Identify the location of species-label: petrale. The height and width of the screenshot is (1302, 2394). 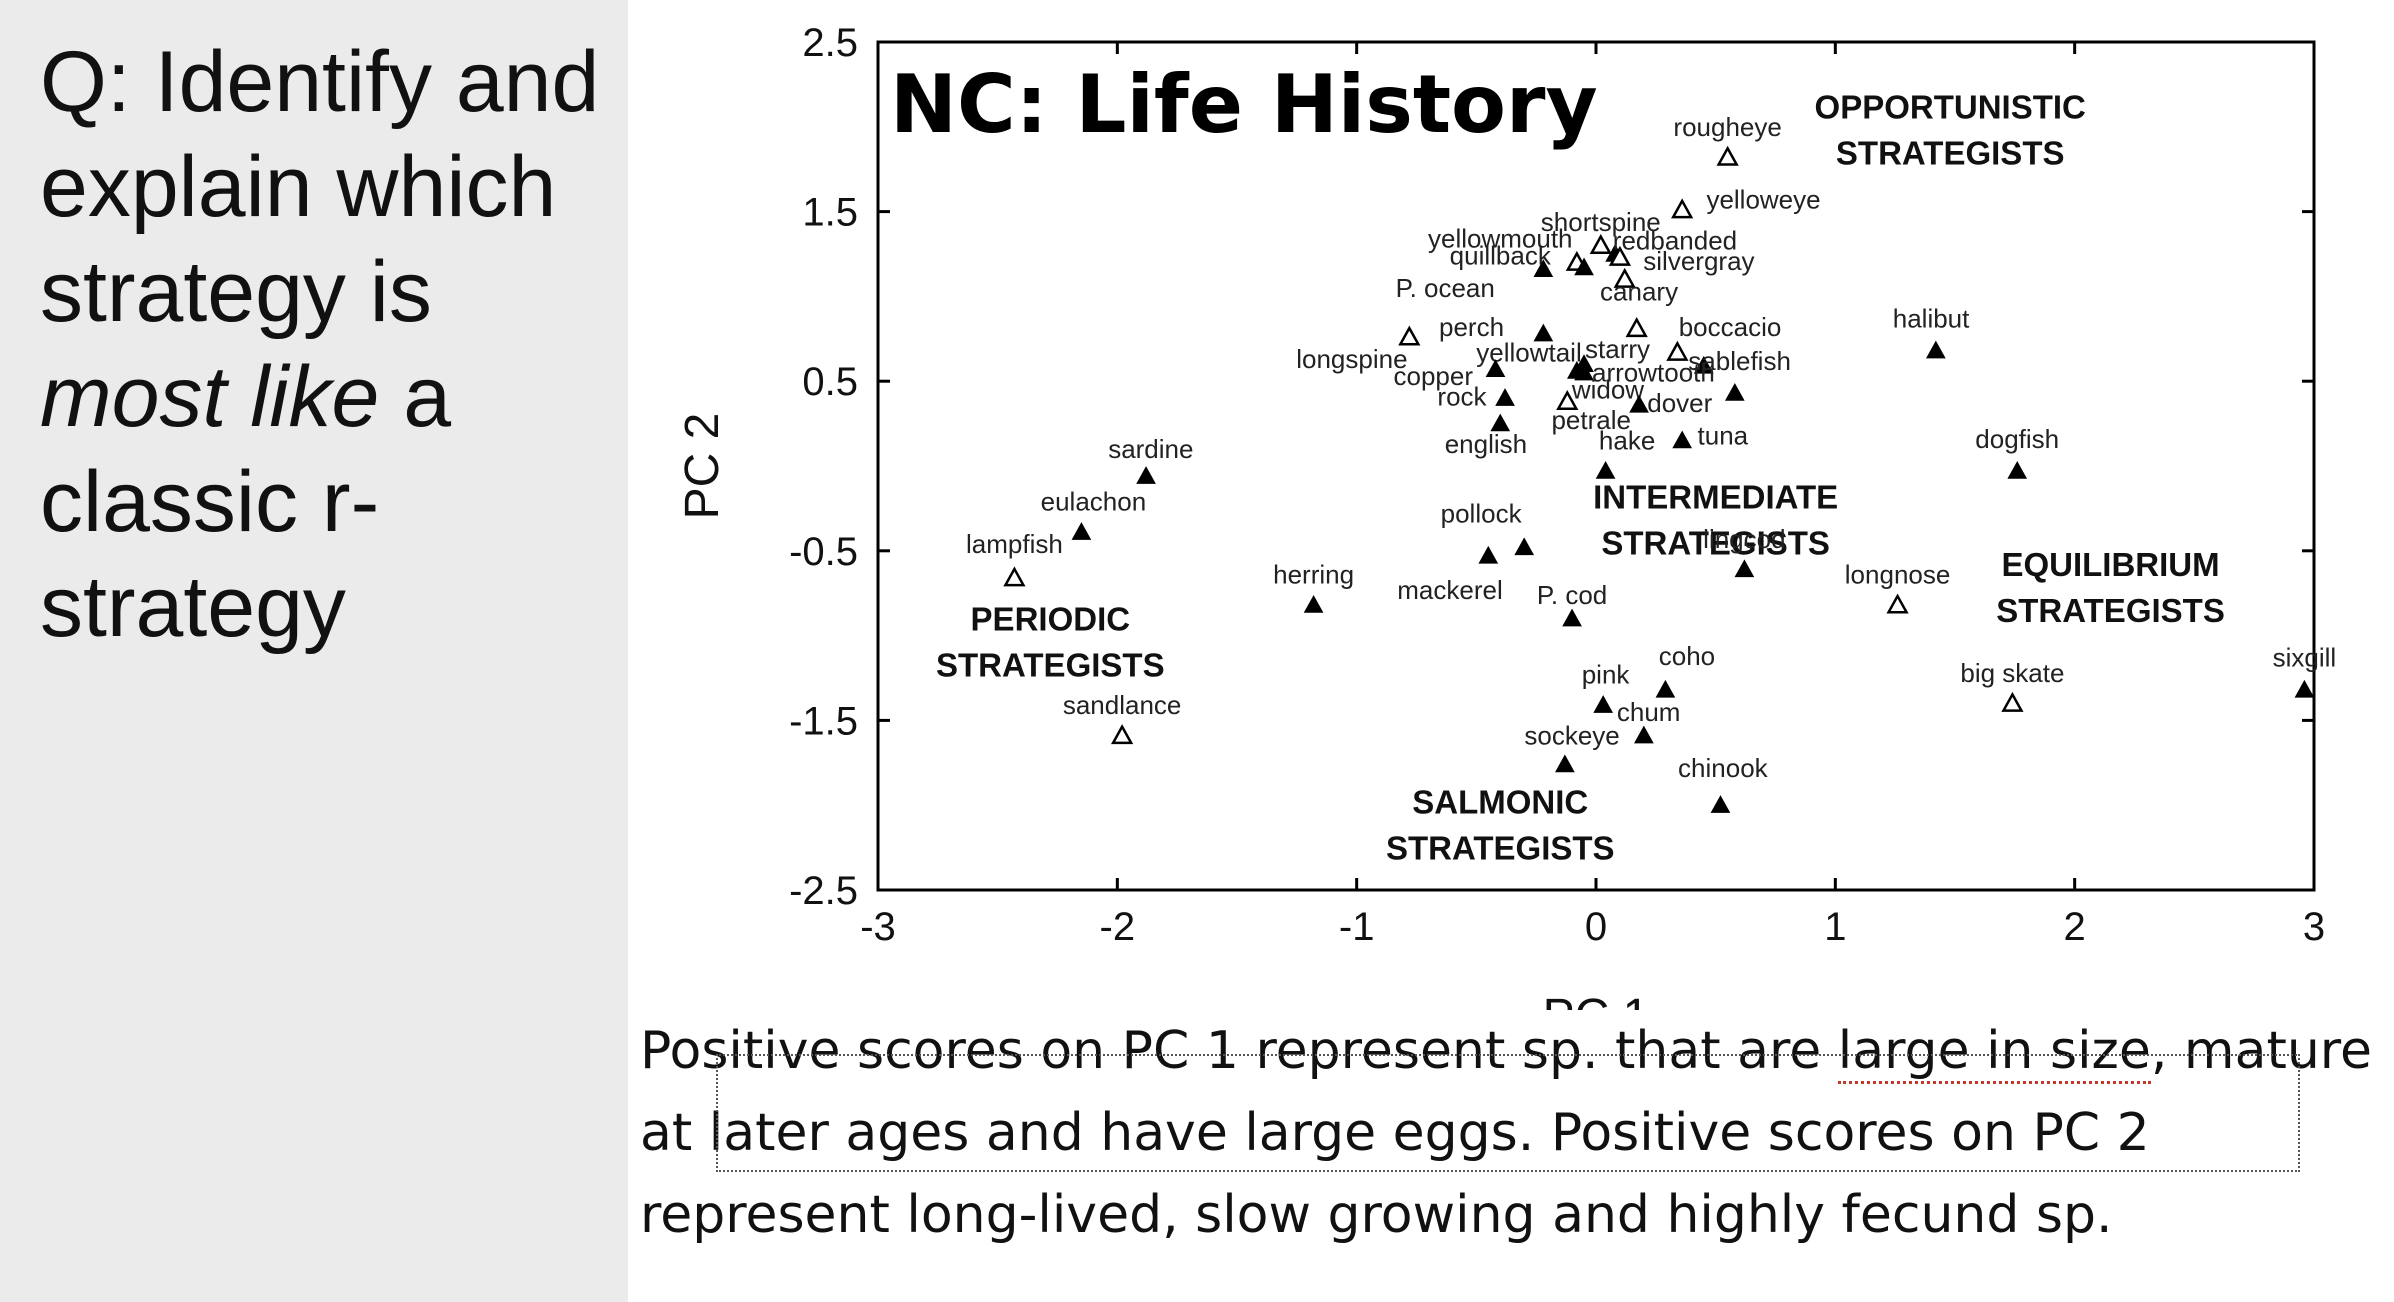
(1591, 420).